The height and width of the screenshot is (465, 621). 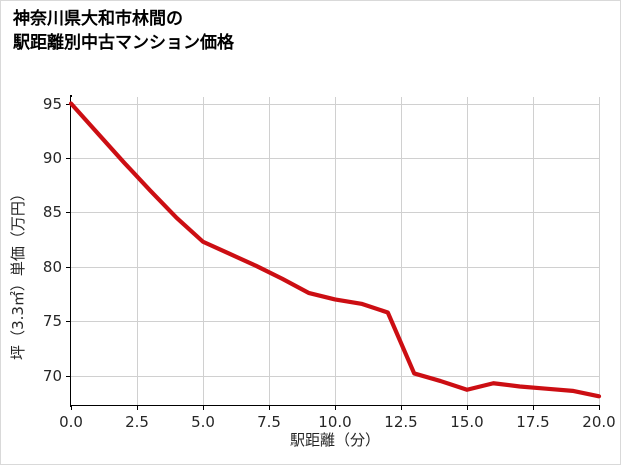 What do you see at coordinates (334, 440) in the screenshot?
I see `x-axis-label: 駅距離（分）` at bounding box center [334, 440].